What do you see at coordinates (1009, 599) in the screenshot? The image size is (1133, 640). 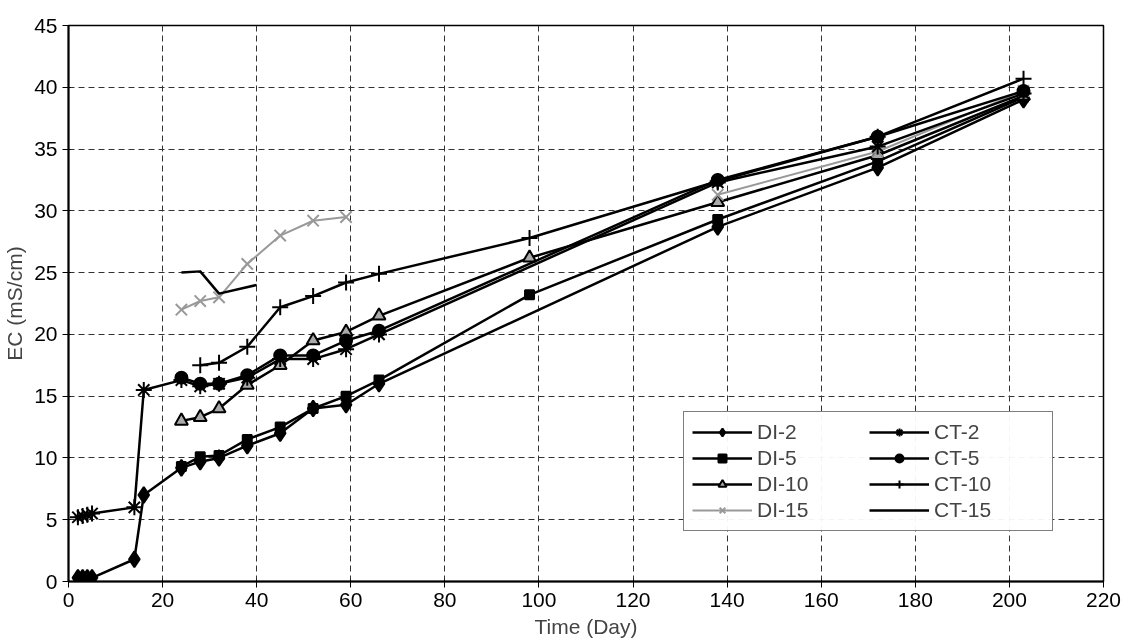 I see `x-tick-label: 200` at bounding box center [1009, 599].